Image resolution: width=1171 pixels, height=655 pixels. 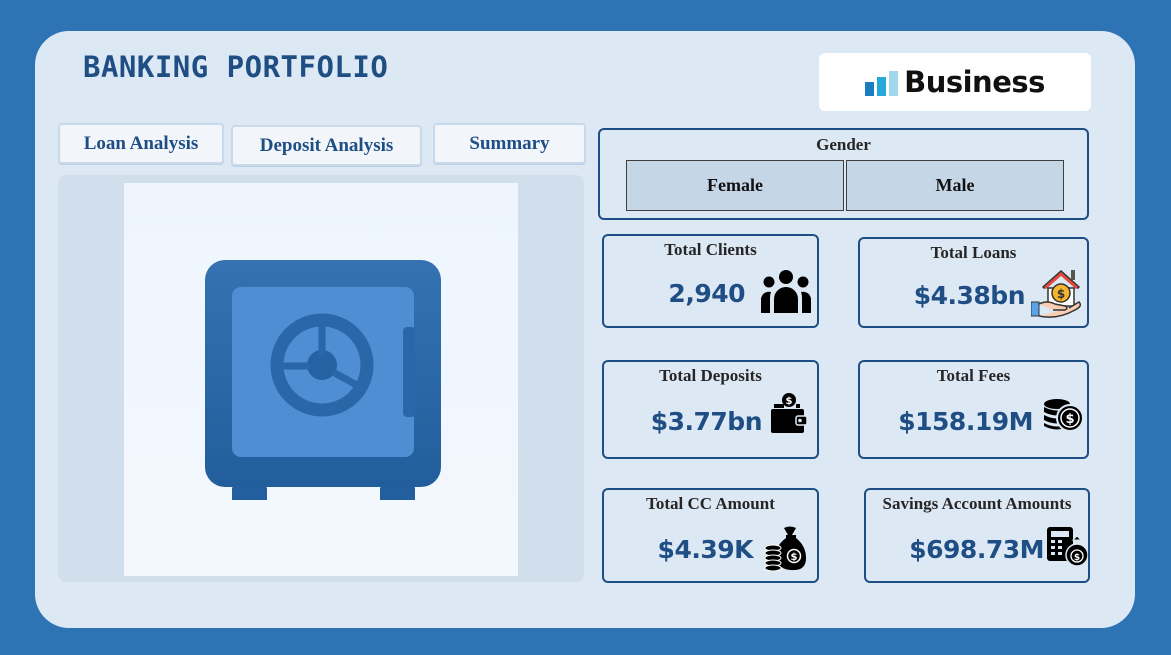 I want to click on kpi-value: $4.38bn, so click(x=969, y=295).